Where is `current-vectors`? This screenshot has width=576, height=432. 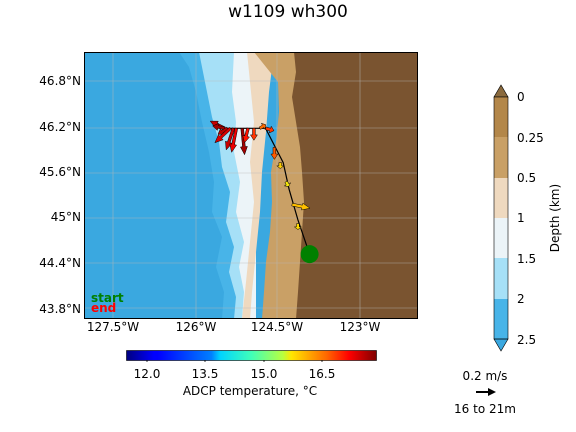
current-vectors is located at coordinates (260, 175).